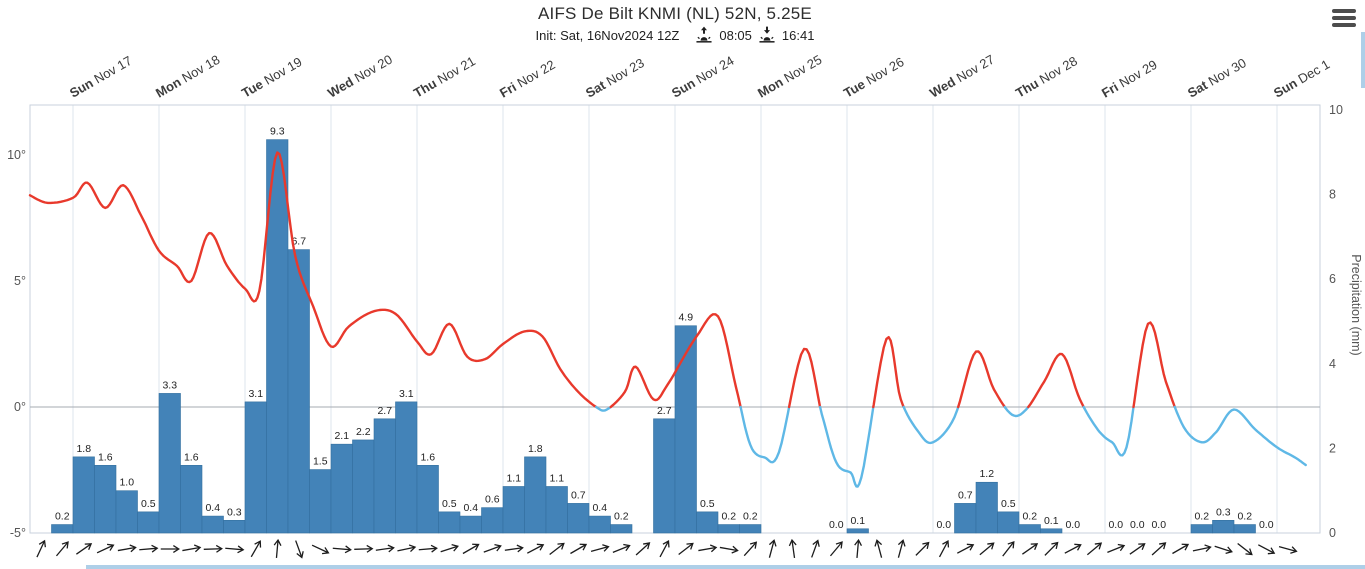  I want to click on chart-subtitle: Init: Sat, 16Nov2024 12Z 08:05 16:41, so click(675, 35).